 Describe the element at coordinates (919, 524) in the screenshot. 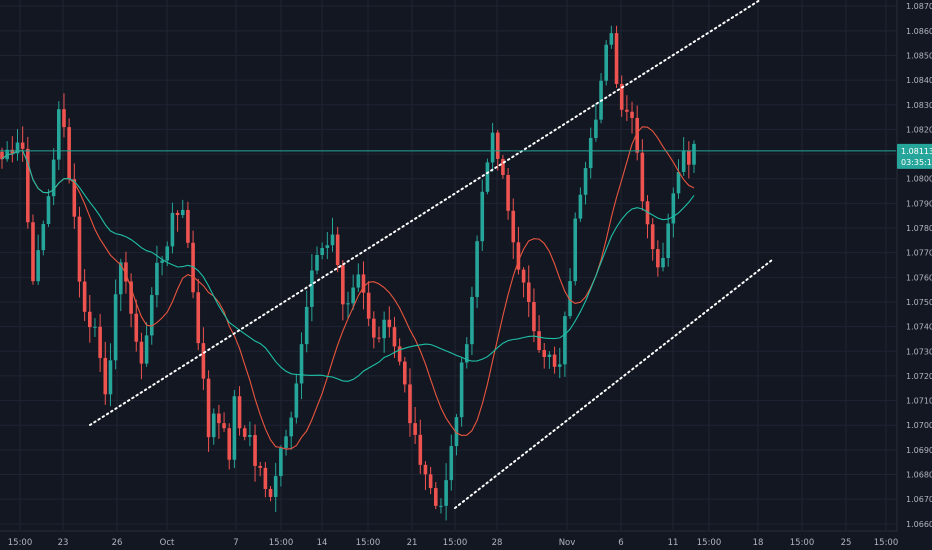

I see `price-tick-label: 1.06600` at that location.